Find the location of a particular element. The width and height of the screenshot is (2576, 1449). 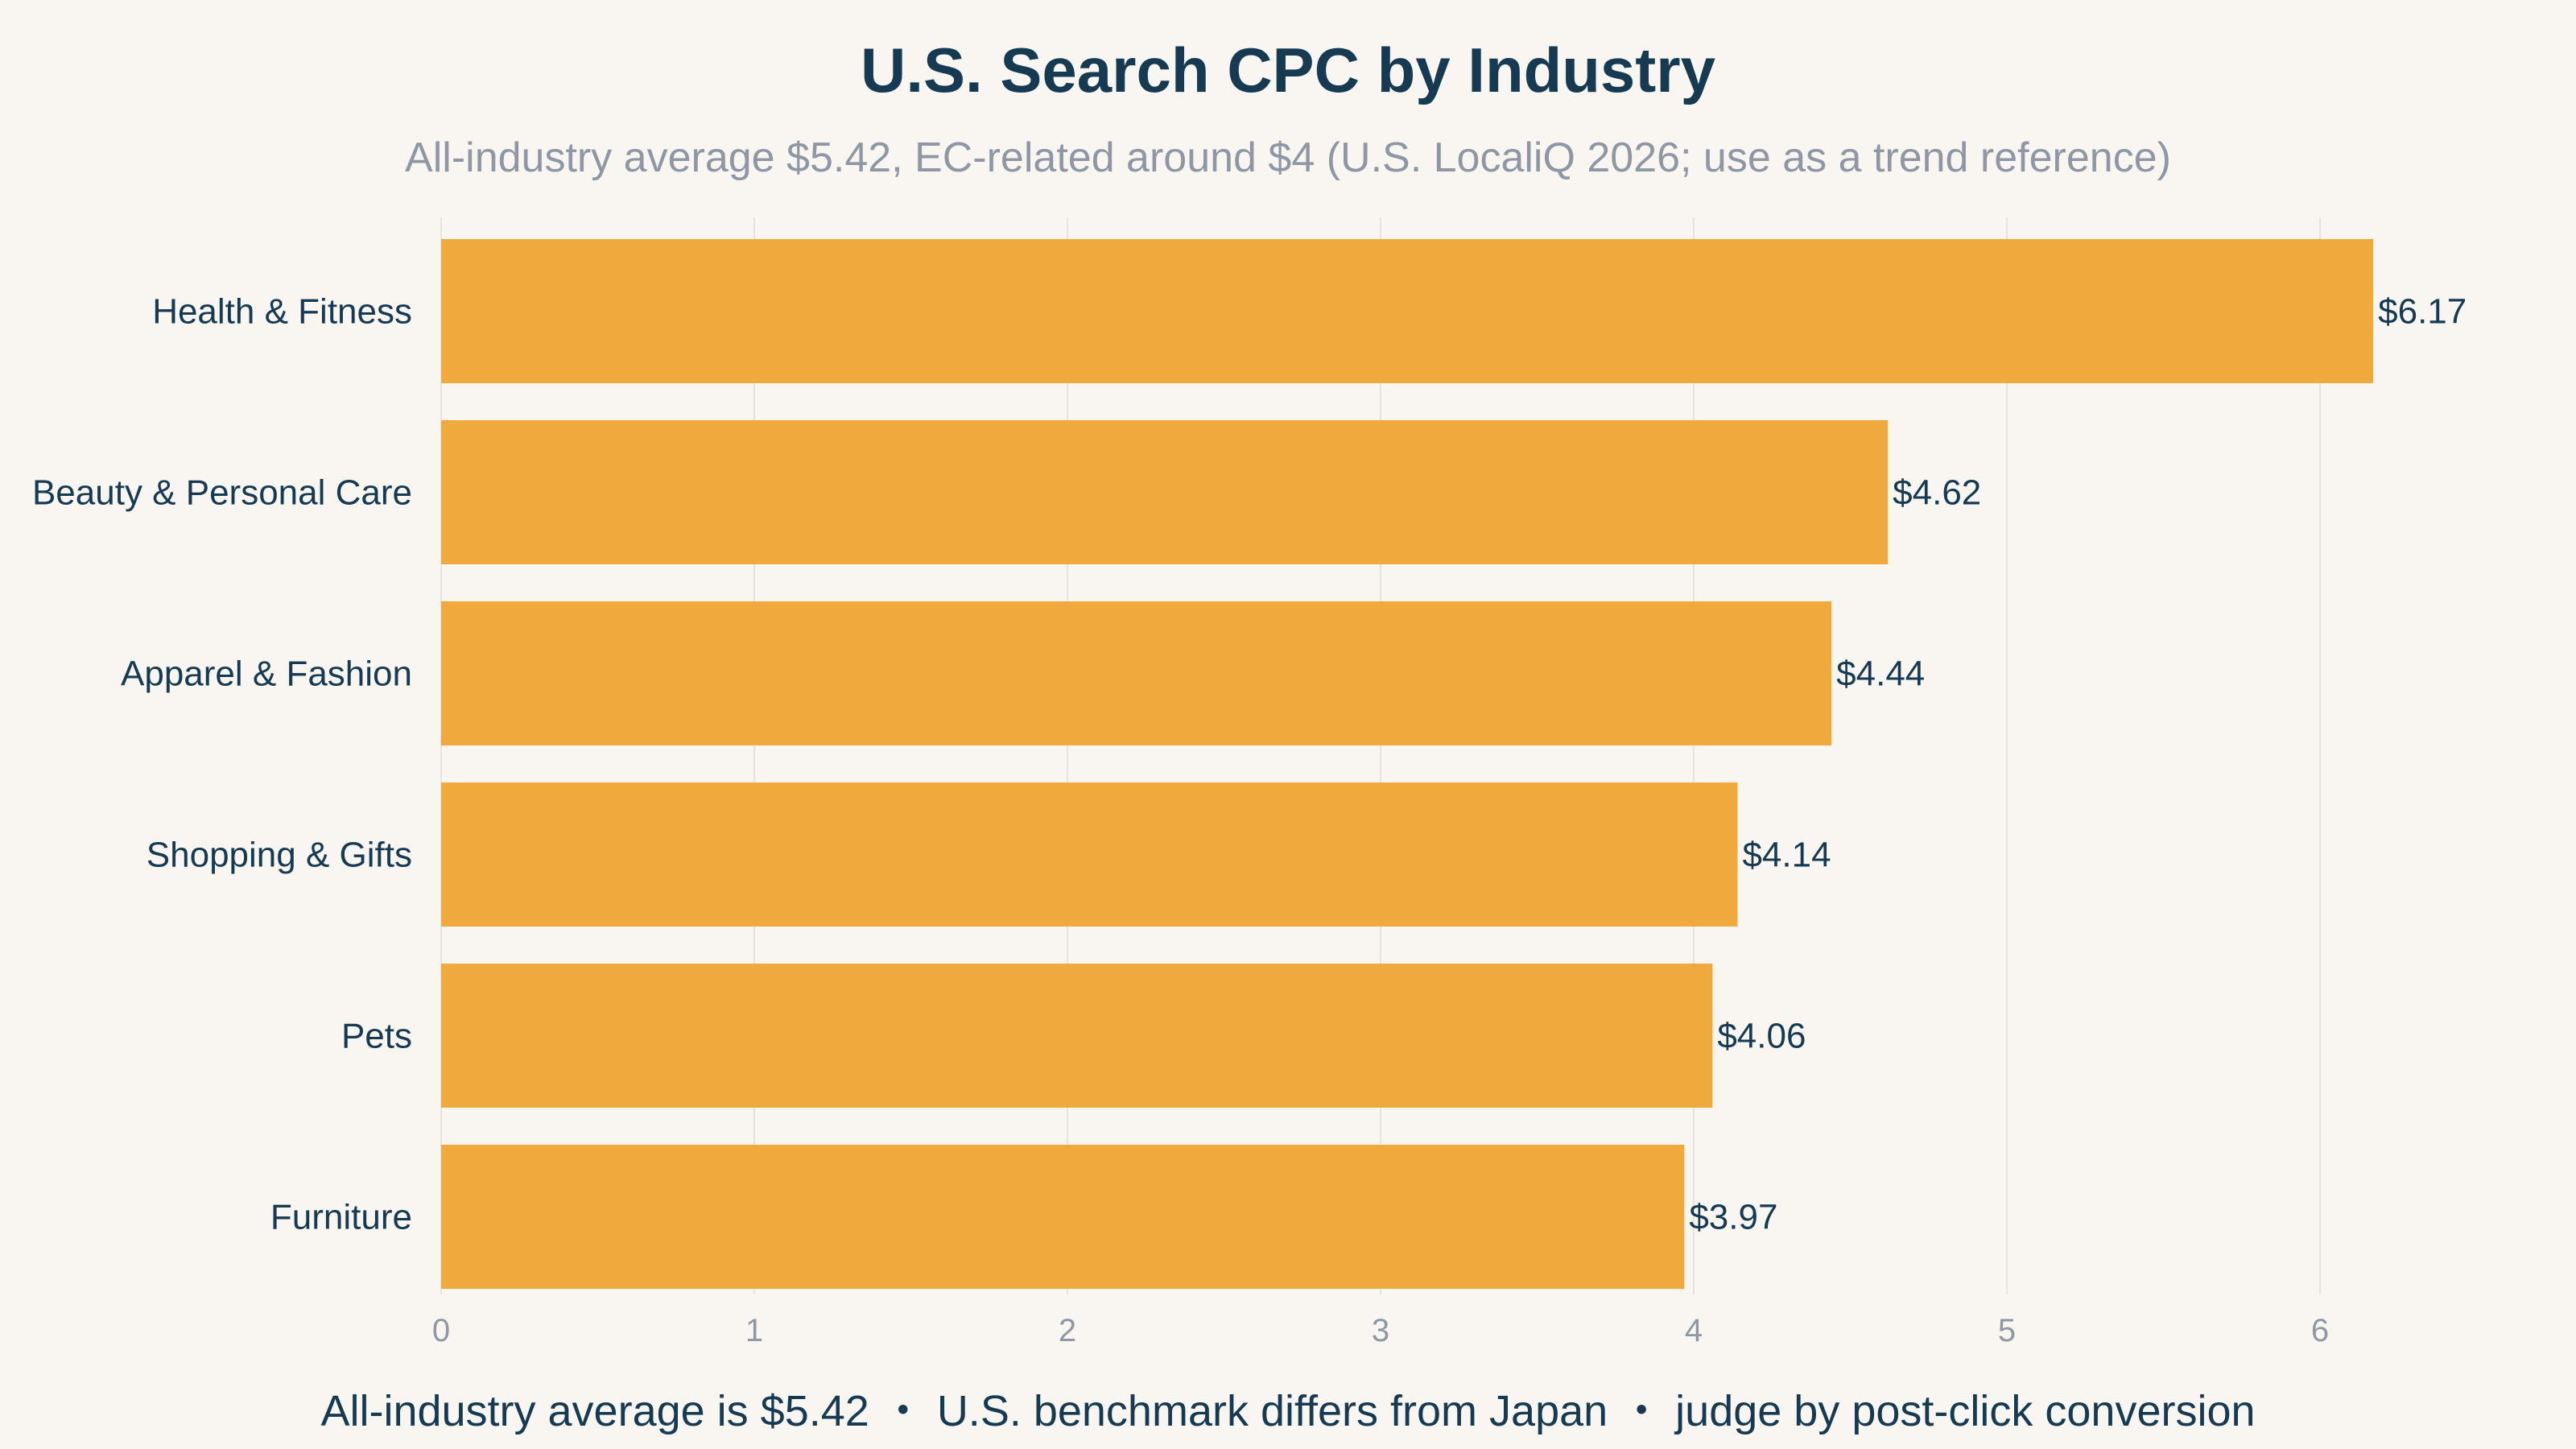

x-tick-label: 0 is located at coordinates (441, 1330).